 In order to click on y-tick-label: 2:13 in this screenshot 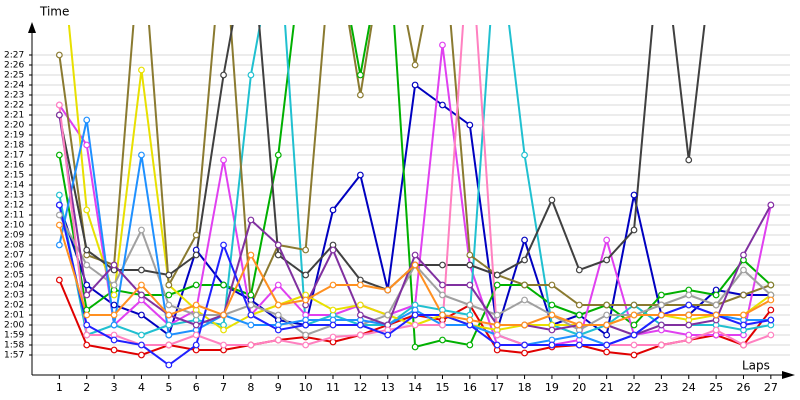, I will do `click(14, 196)`.